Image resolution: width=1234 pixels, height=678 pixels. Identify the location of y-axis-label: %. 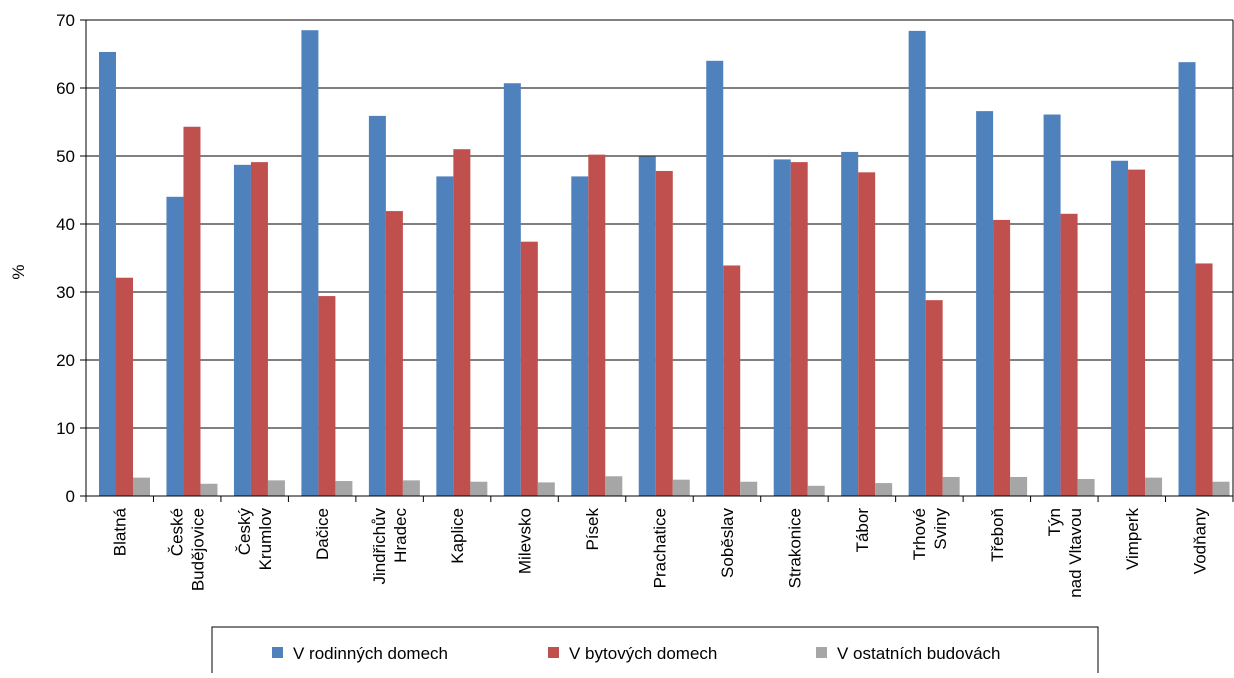
(18, 271).